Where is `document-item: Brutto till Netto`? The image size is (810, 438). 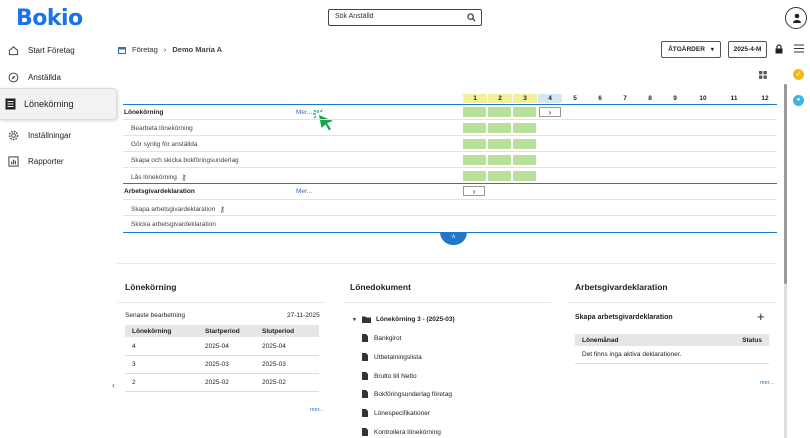
document-item: Brutto till Netto is located at coordinates (389, 376).